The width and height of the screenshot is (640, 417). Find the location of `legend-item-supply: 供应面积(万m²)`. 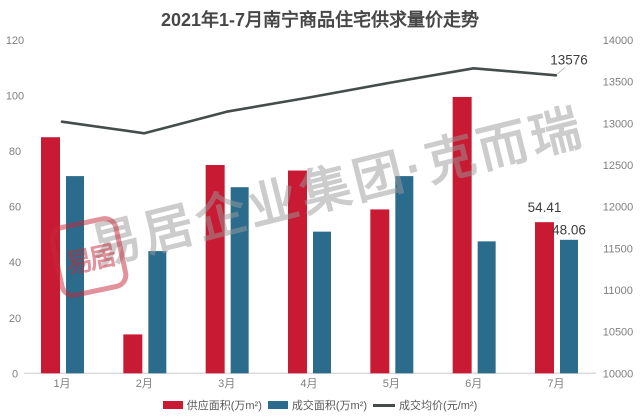

legend-item-supply: 供应面积(万m²) is located at coordinates (212, 405).